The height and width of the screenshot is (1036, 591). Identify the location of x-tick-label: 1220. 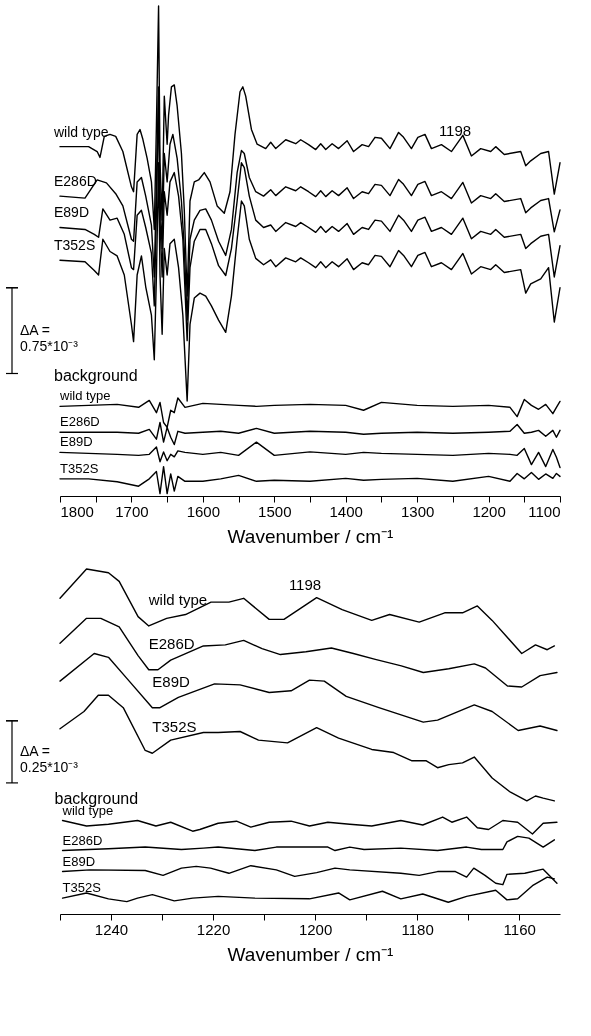
(213, 929).